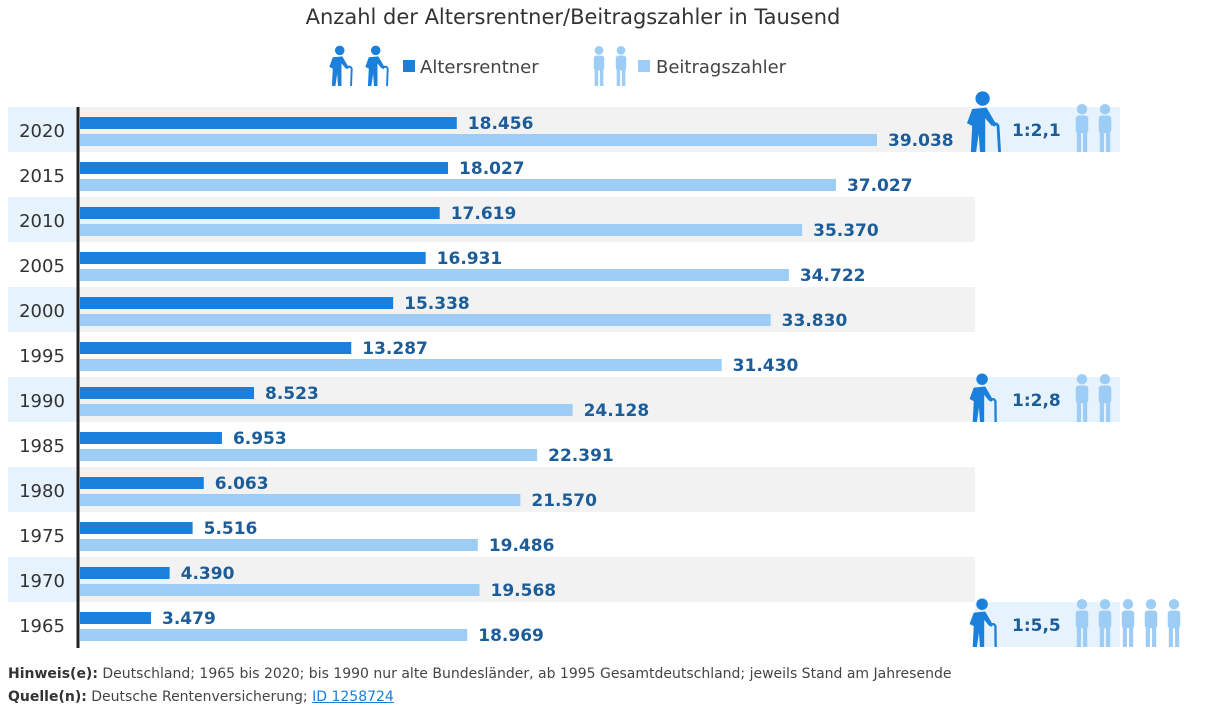 This screenshot has width=1210, height=719. What do you see at coordinates (492, 169) in the screenshot?
I see `value-label: 18.027` at bounding box center [492, 169].